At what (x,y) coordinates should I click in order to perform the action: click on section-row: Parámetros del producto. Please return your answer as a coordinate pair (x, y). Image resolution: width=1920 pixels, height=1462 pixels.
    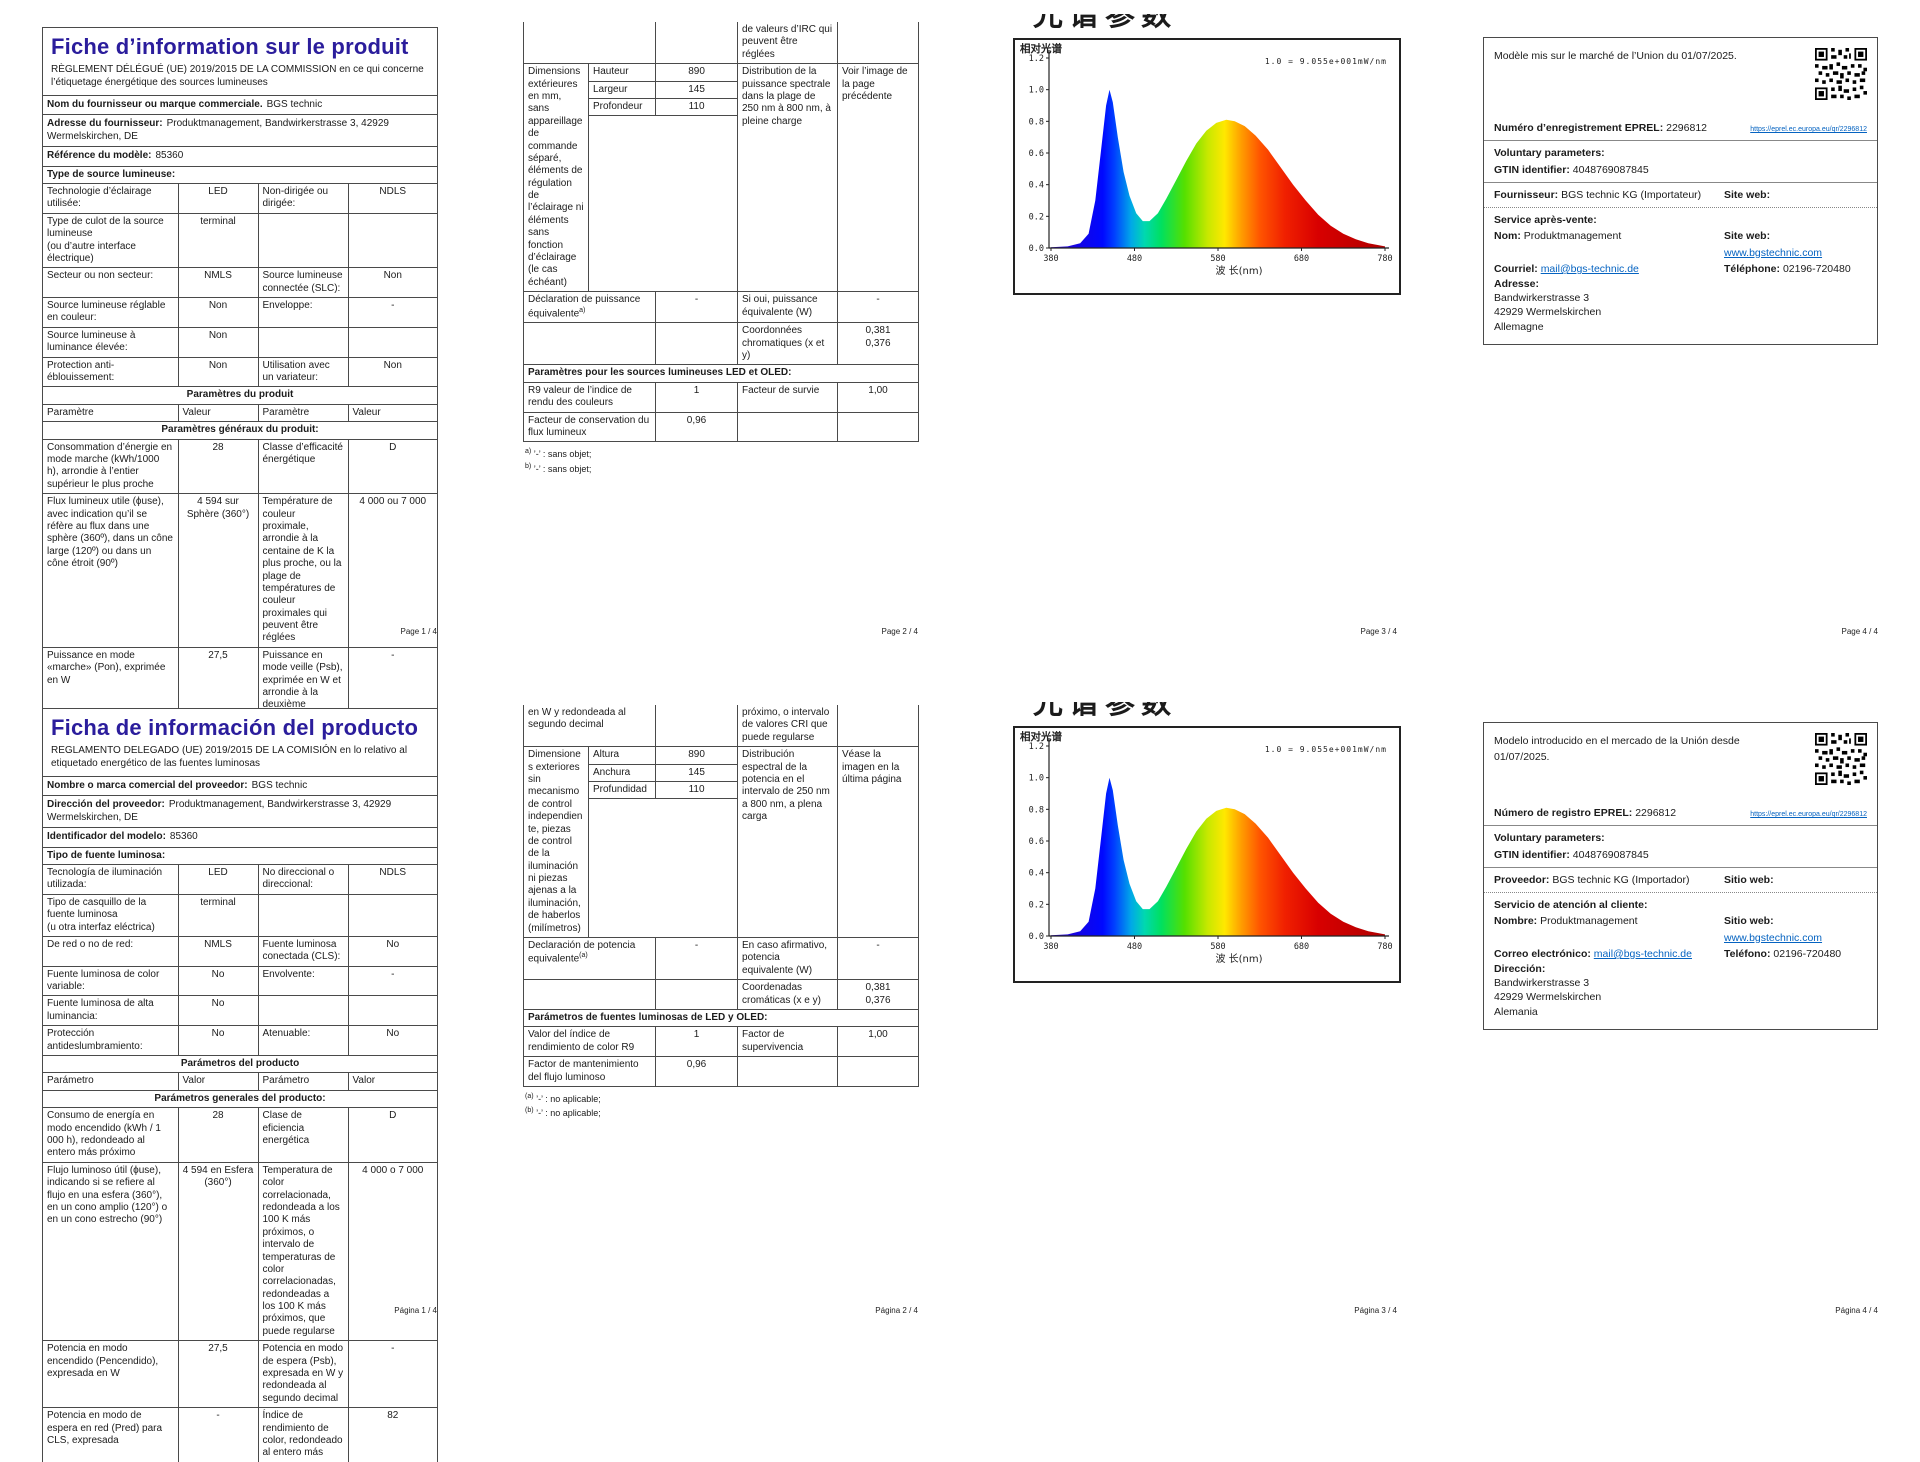
    Looking at the image, I should click on (240, 1064).